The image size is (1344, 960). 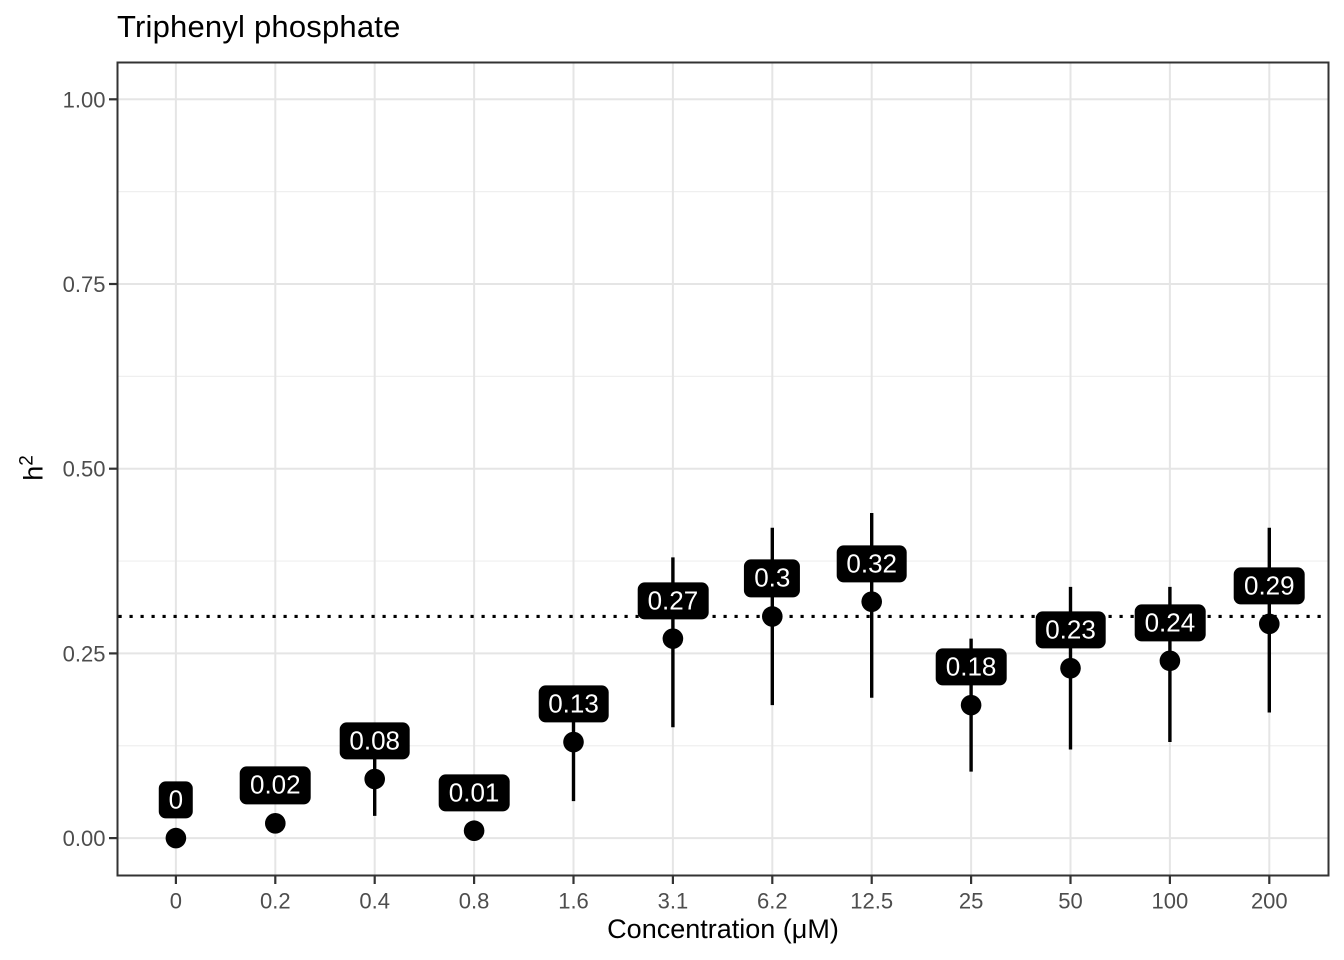 I want to click on point-value-label: 0, so click(x=176, y=800).